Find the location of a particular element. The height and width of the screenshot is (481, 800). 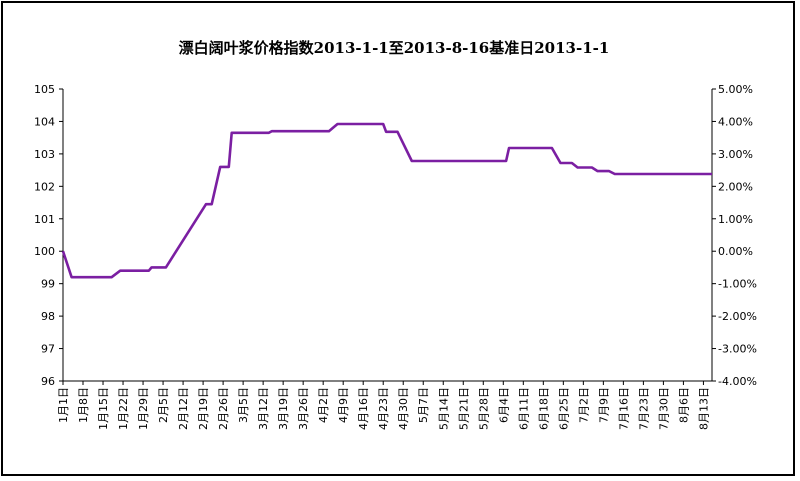

y2-tick-label: -3.00% is located at coordinates (737, 349).